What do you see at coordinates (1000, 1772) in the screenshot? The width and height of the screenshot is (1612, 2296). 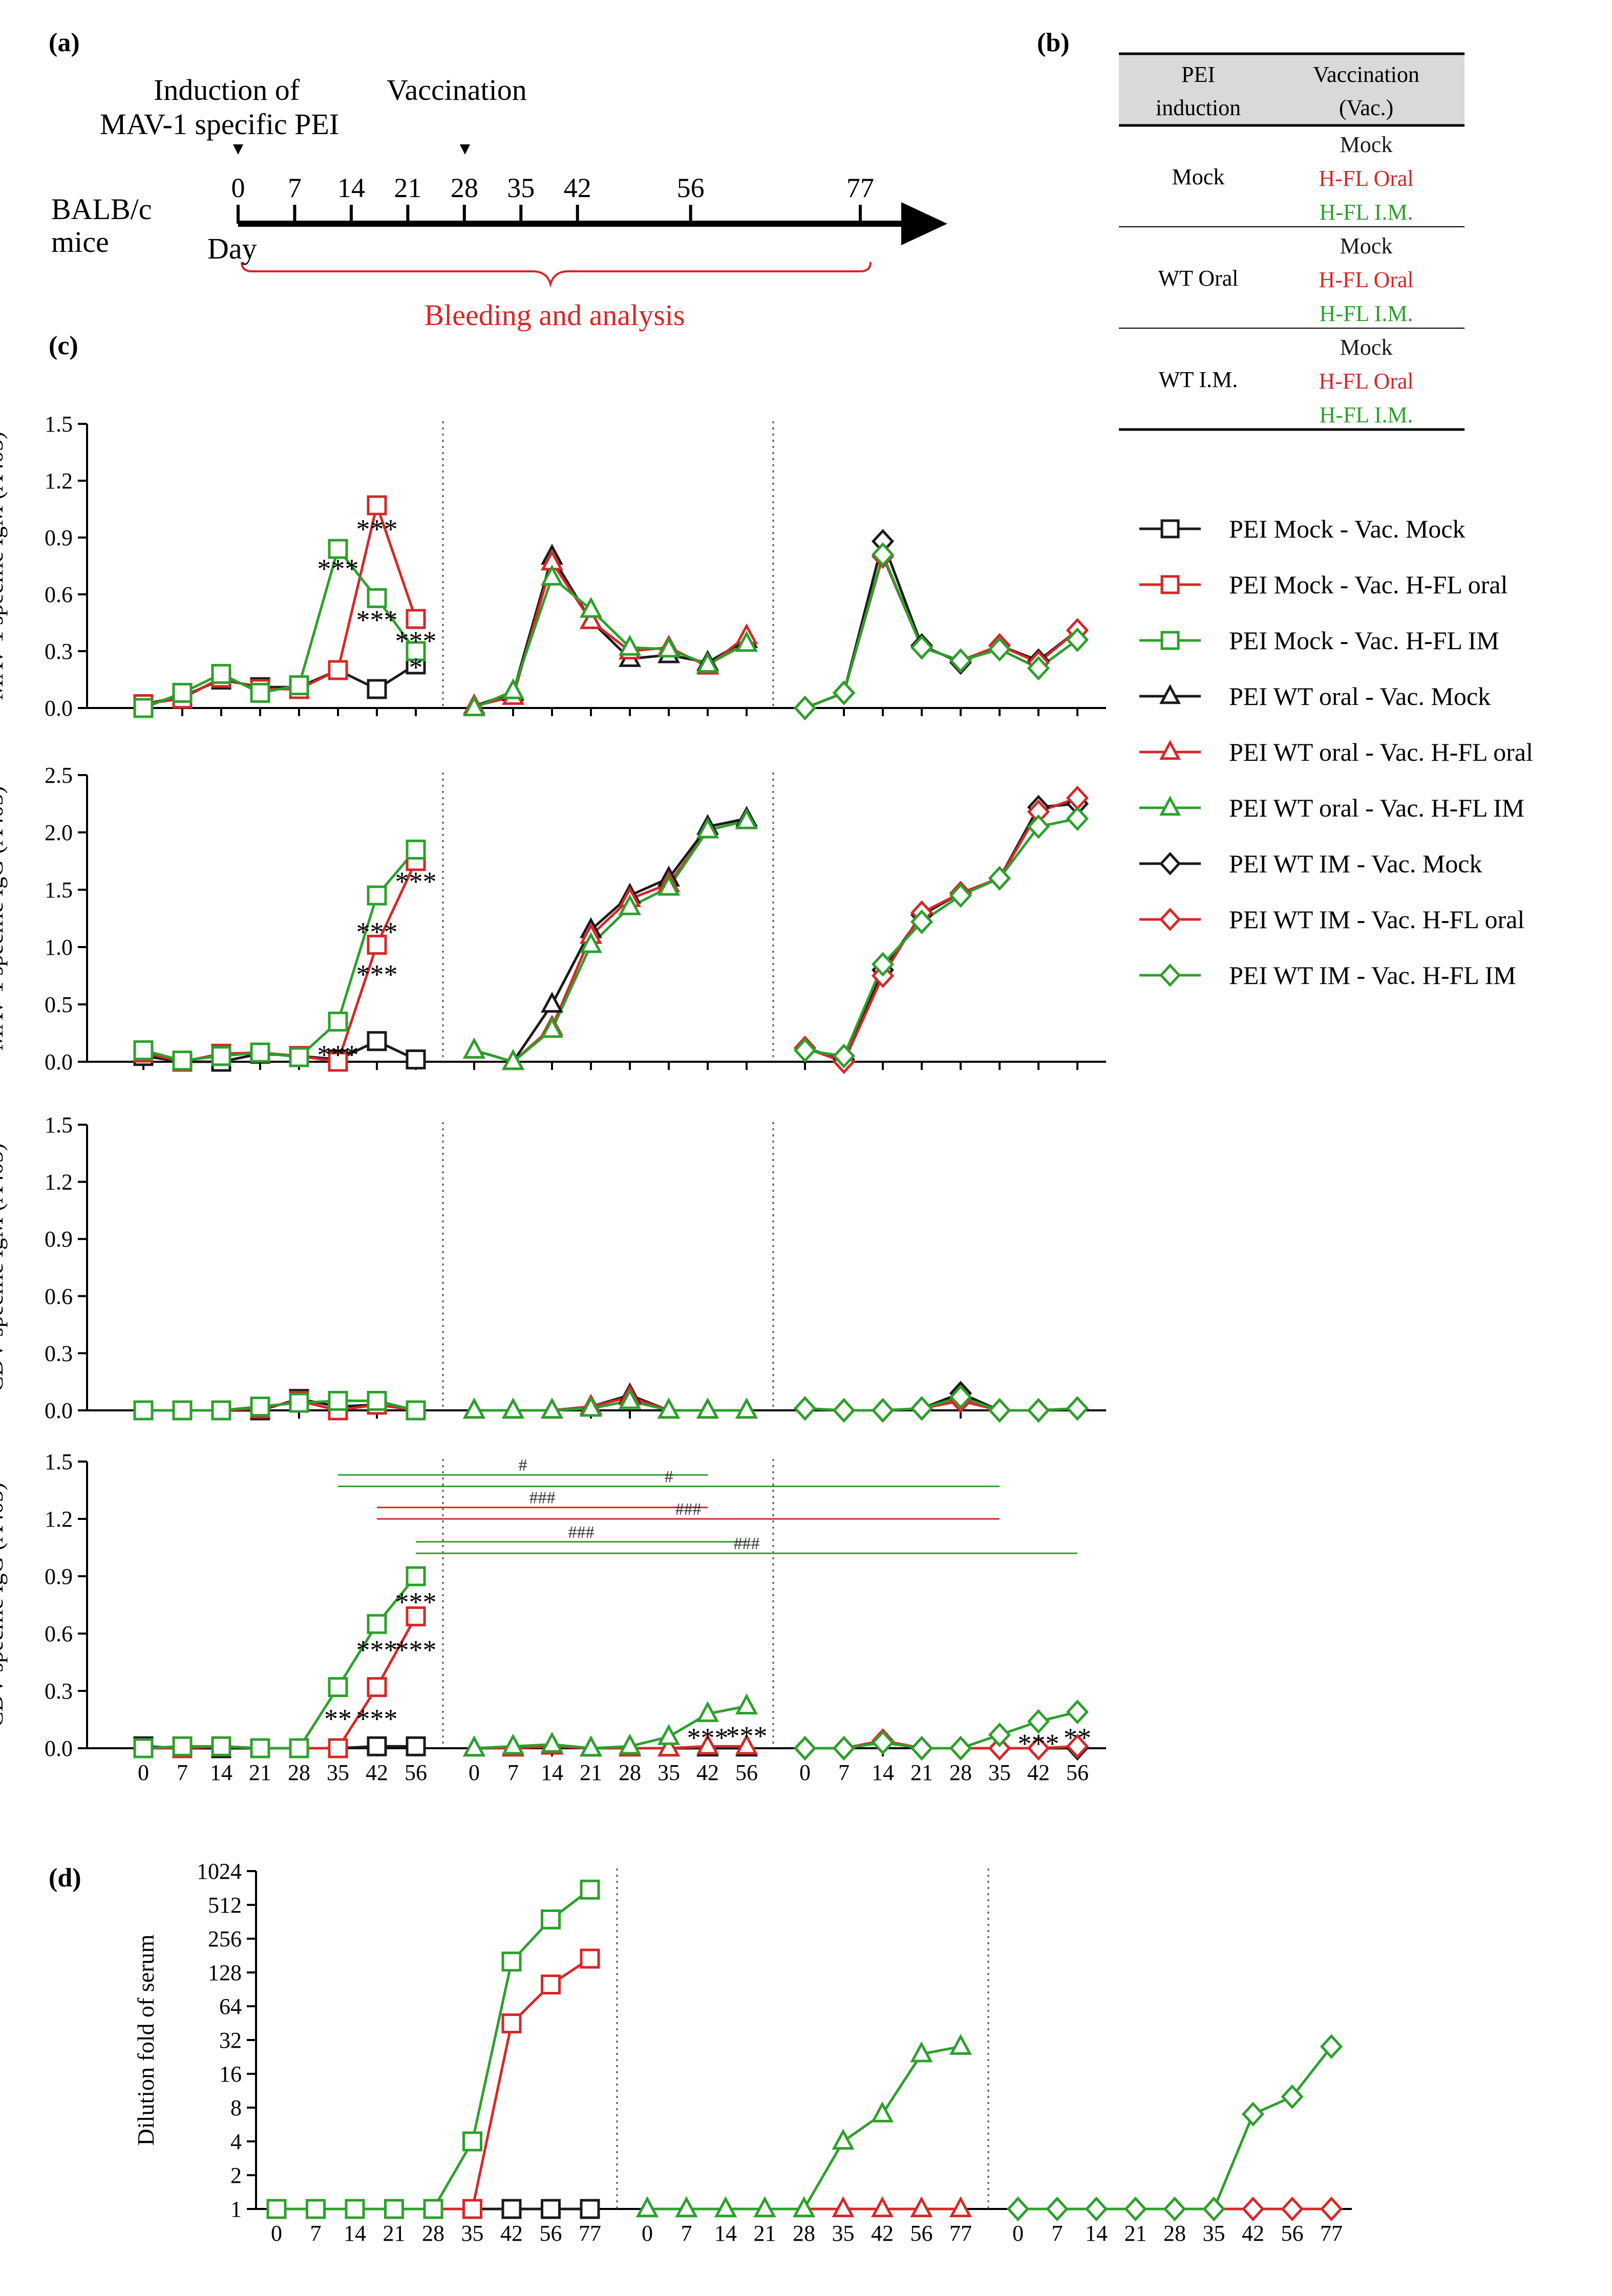 I see `x-tick-label: 35` at bounding box center [1000, 1772].